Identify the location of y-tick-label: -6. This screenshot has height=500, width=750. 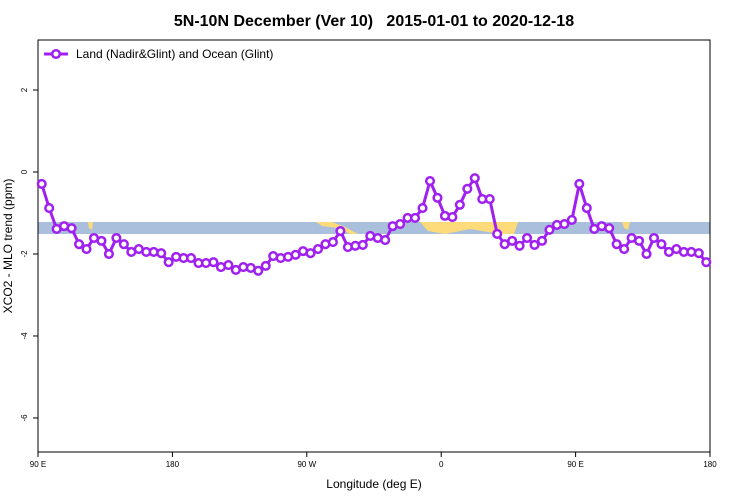
(24, 418).